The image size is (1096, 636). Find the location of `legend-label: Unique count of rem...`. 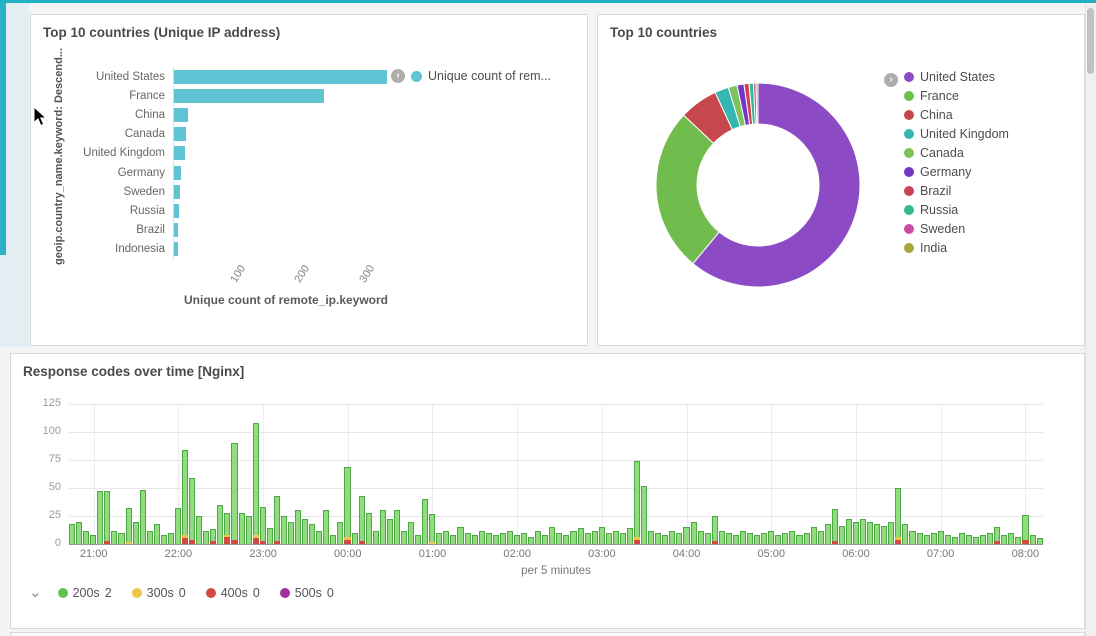

legend-label: Unique count of rem... is located at coordinates (489, 76).